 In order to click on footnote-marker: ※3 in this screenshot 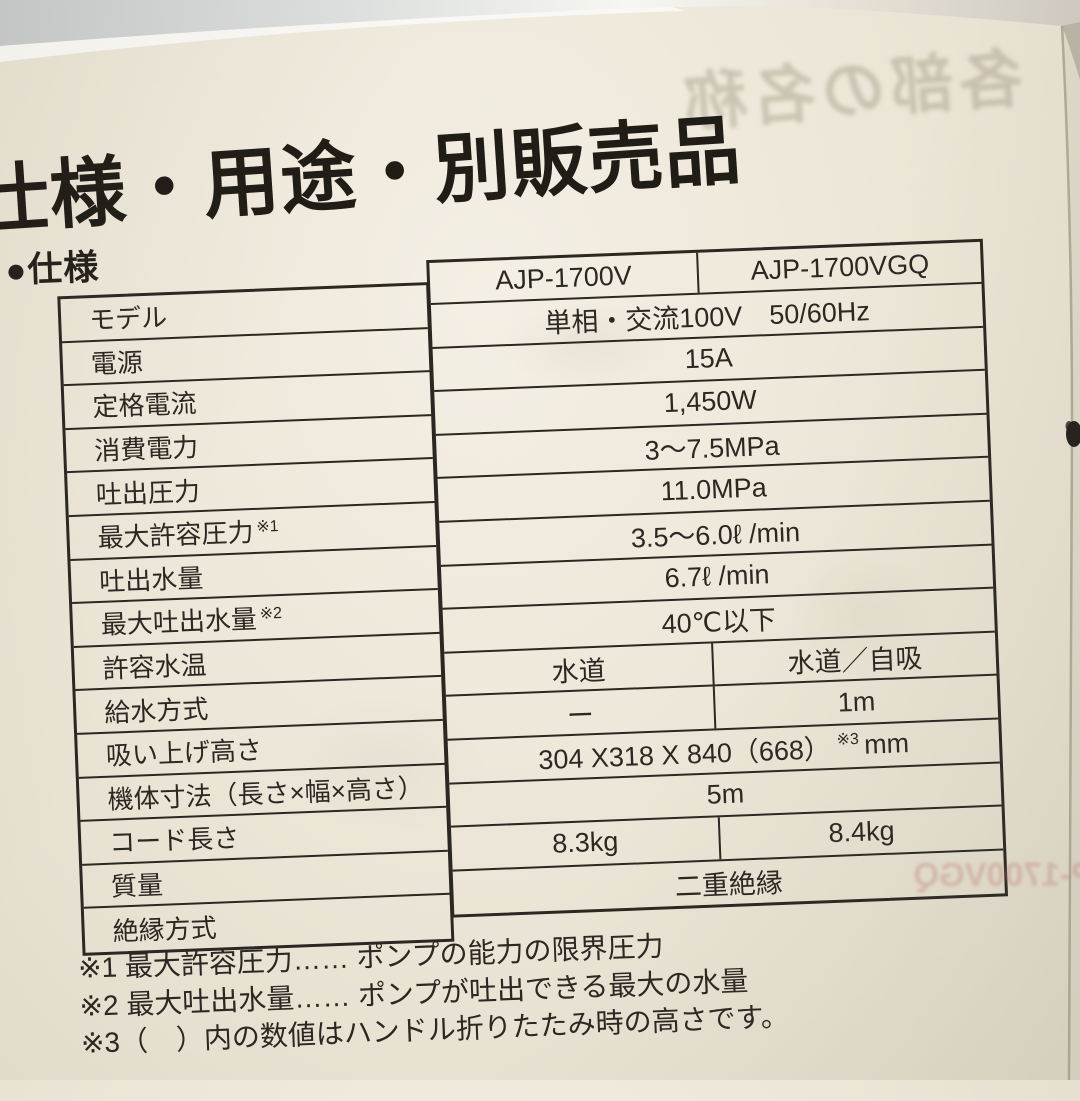, I will do `click(848, 739)`.